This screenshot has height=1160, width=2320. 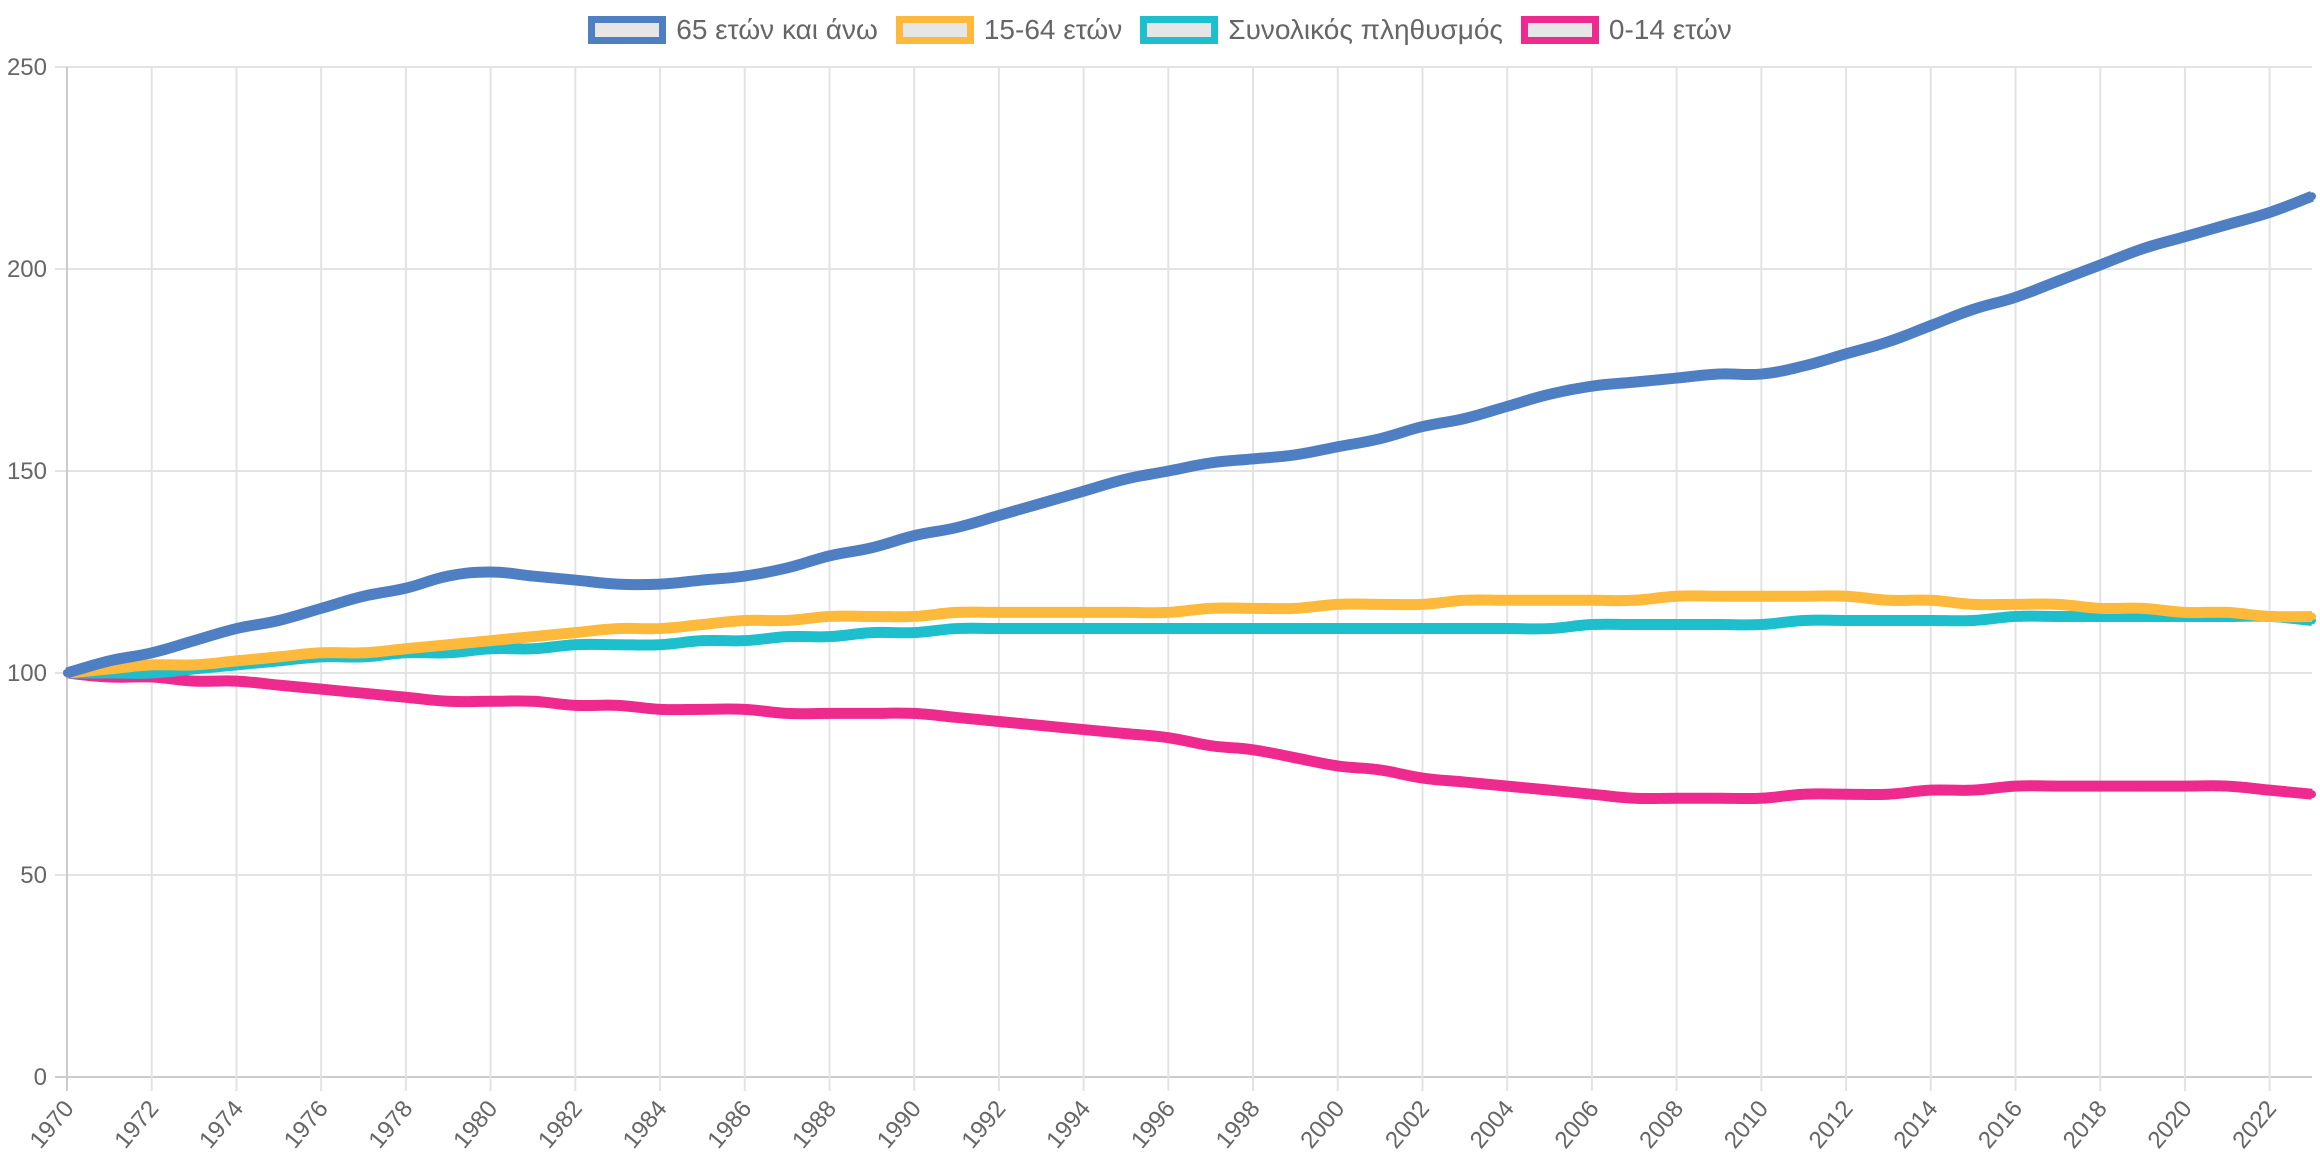 What do you see at coordinates (1008, 30) in the screenshot?
I see `legend-item: 15-64 ετών` at bounding box center [1008, 30].